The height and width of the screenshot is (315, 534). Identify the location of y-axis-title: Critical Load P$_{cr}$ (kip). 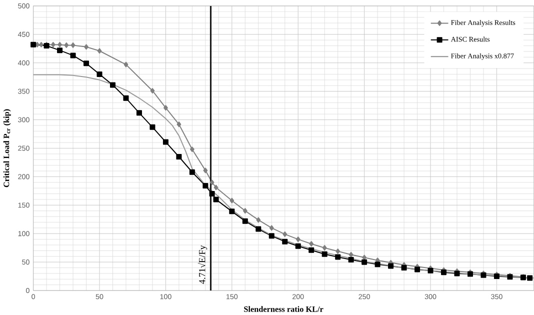
(7, 148).